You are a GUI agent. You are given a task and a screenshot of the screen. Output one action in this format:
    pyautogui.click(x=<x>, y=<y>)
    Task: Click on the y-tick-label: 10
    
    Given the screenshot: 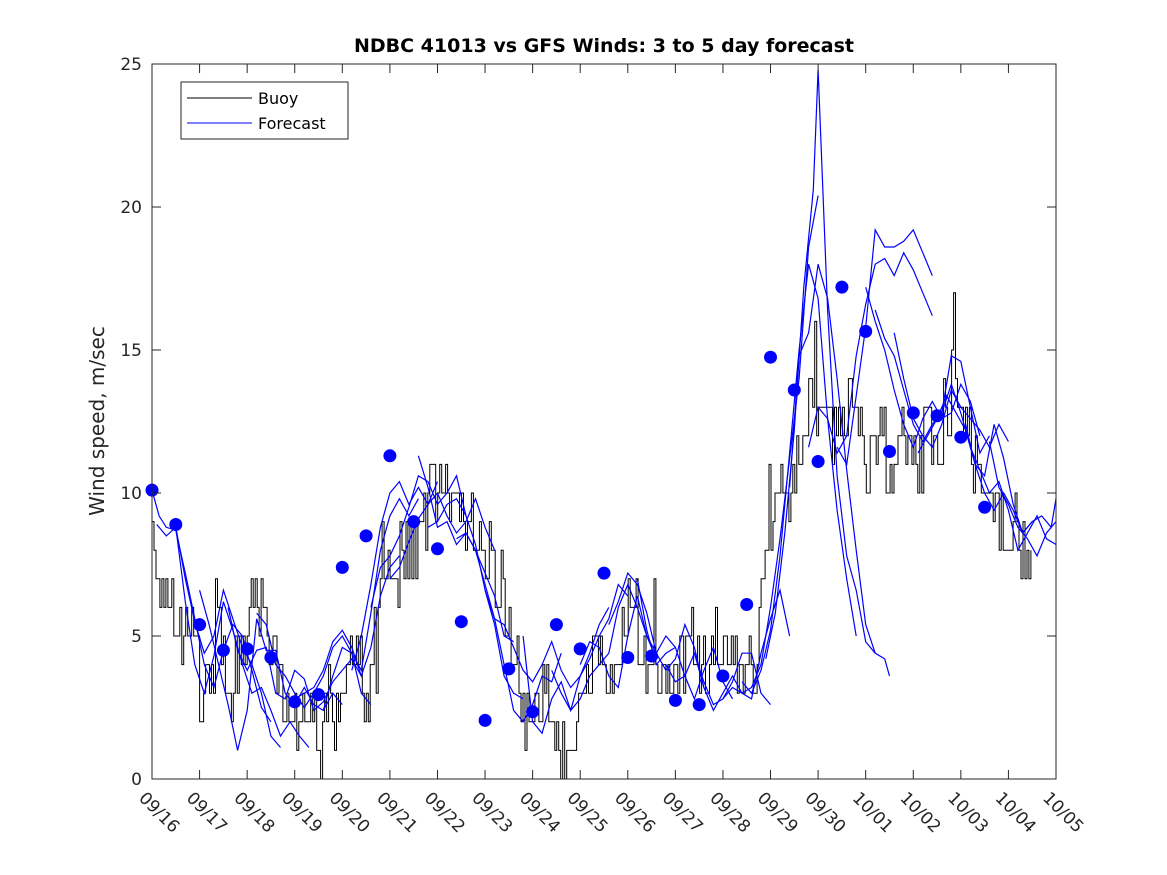 What is the action you would take?
    pyautogui.click(x=131, y=494)
    